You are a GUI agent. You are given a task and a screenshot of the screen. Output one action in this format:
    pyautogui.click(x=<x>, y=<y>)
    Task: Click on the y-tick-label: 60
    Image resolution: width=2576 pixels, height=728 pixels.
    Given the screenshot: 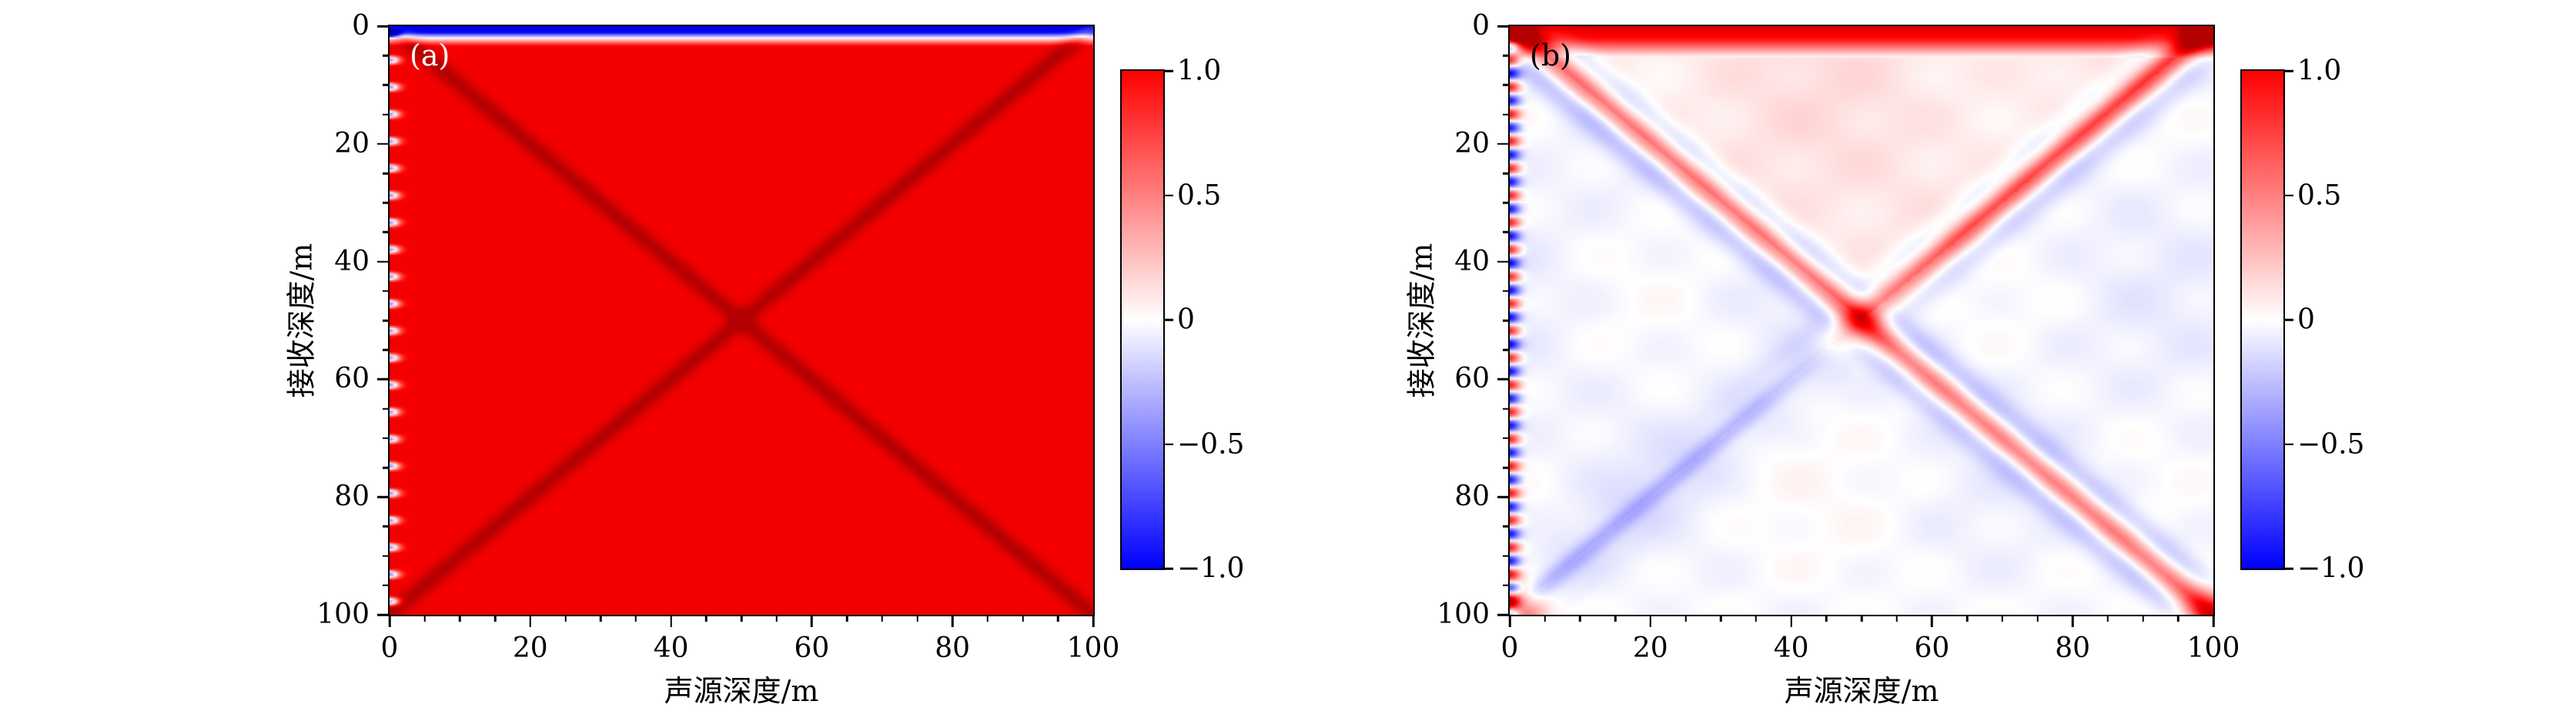 What is the action you would take?
    pyautogui.click(x=1472, y=379)
    